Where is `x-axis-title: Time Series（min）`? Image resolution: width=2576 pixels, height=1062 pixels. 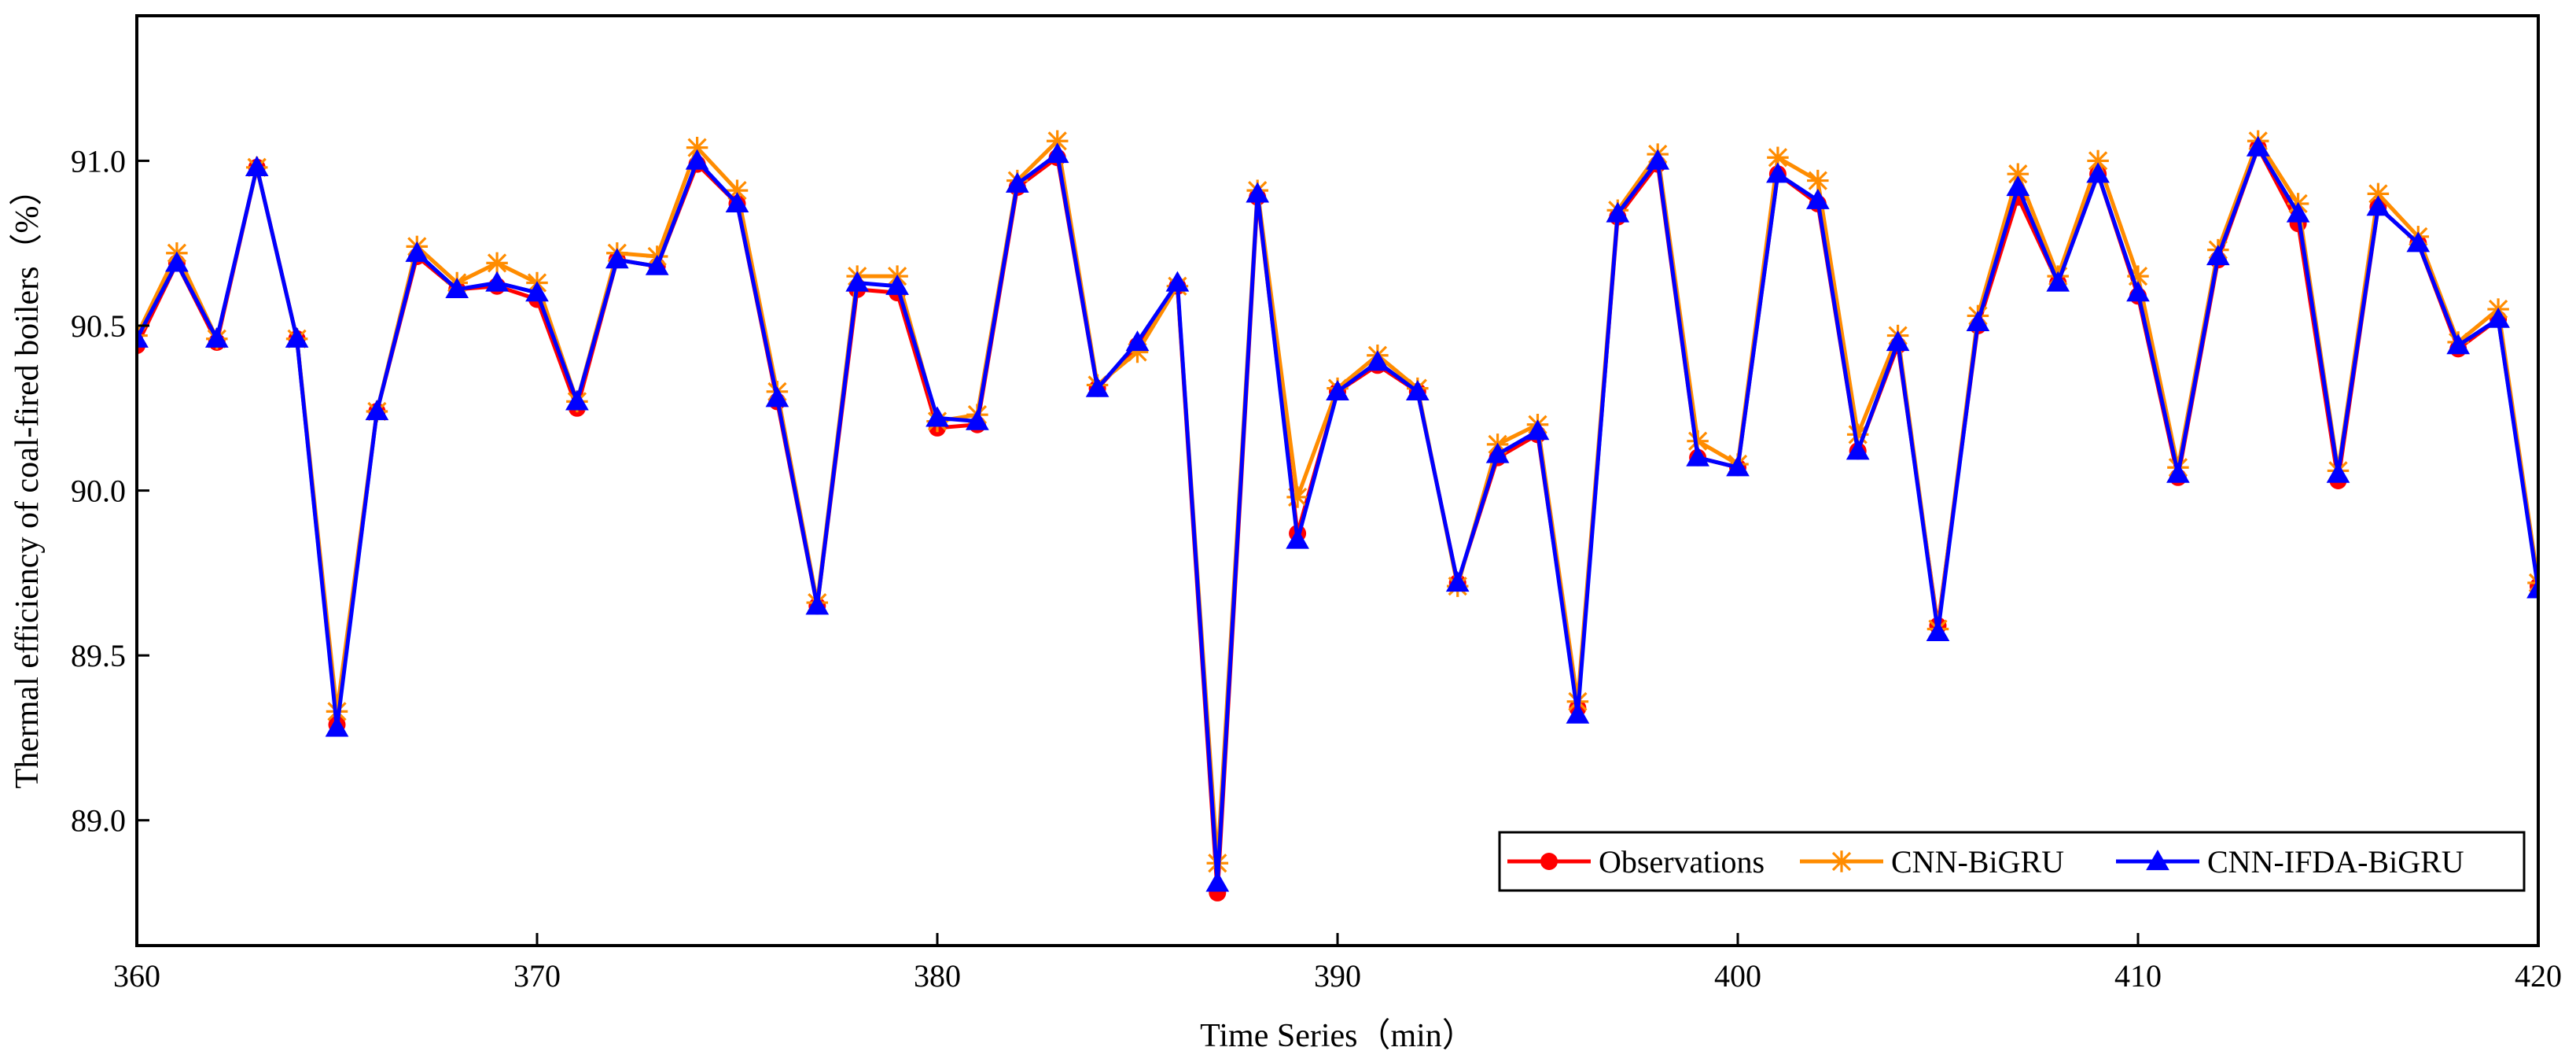 x-axis-title: Time Series（min） is located at coordinates (1338, 1036).